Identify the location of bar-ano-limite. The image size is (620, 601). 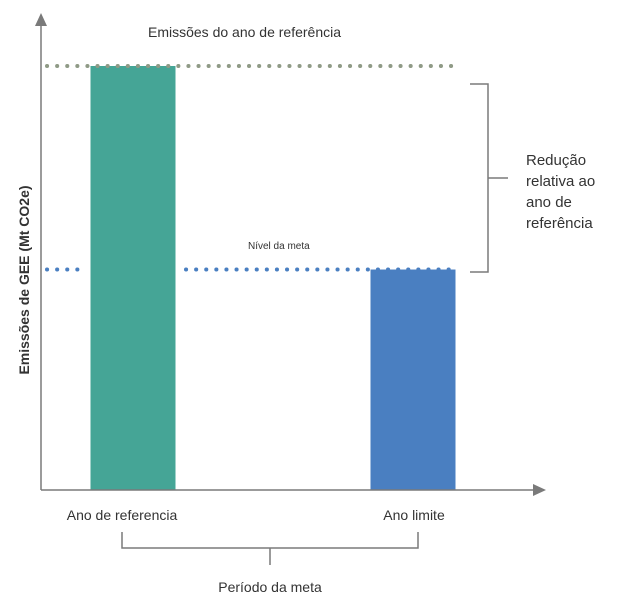
(413, 379).